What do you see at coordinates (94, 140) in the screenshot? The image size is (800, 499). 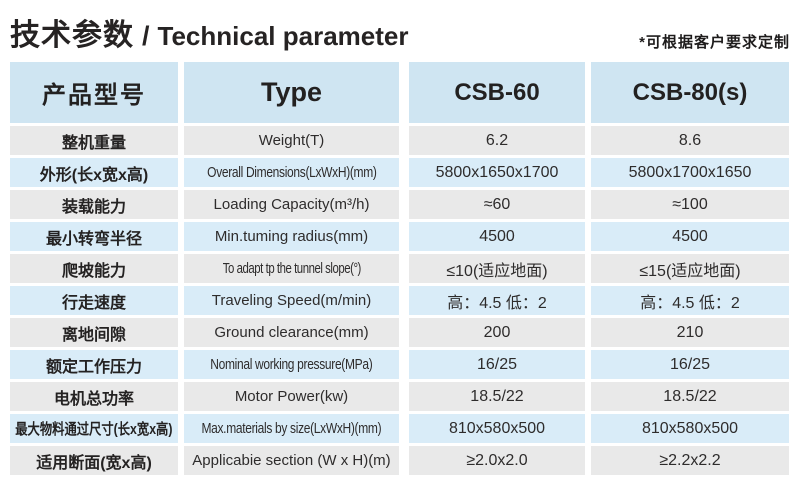 I see `param-label-cn: 整机重量` at bounding box center [94, 140].